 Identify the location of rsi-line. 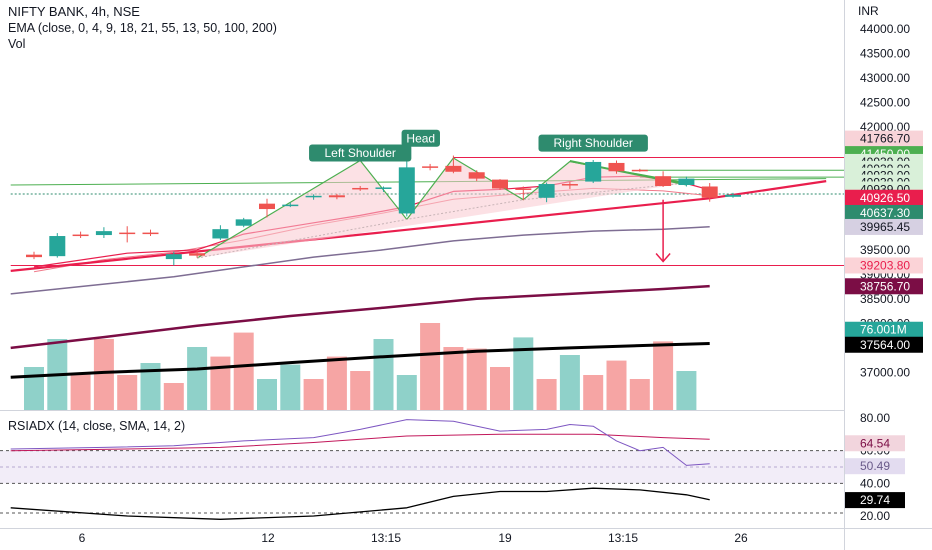
(360, 442).